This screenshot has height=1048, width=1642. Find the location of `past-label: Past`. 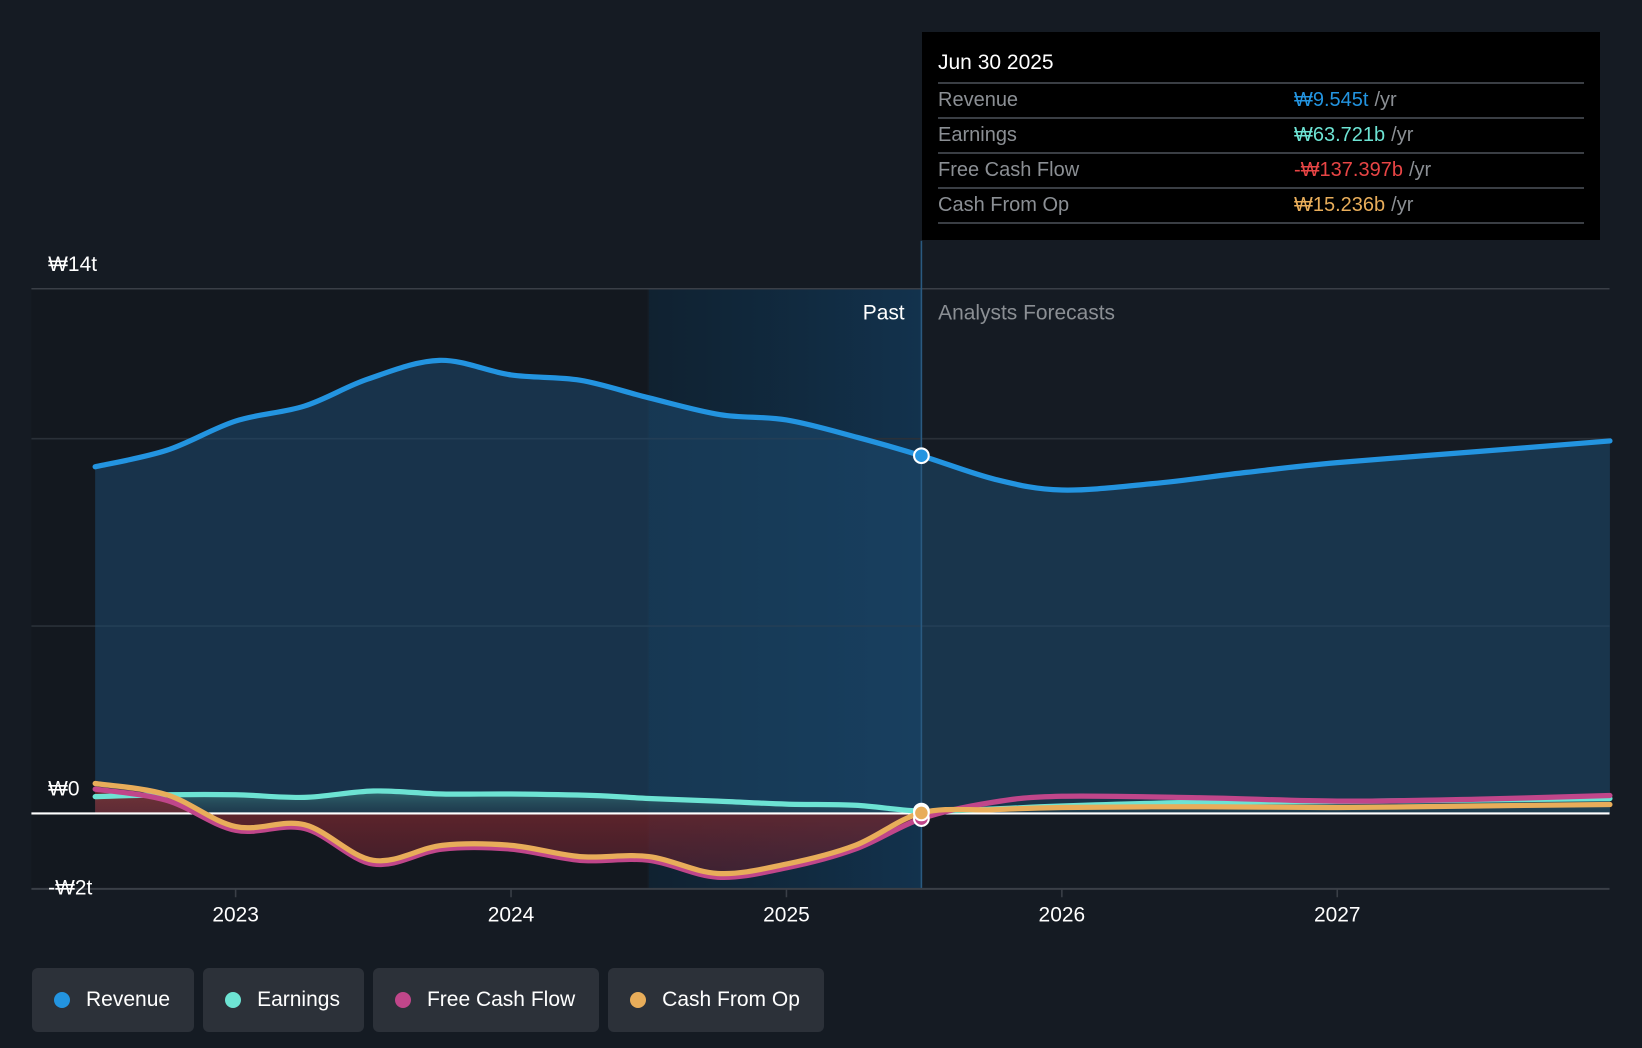

past-label: Past is located at coordinates (884, 312).